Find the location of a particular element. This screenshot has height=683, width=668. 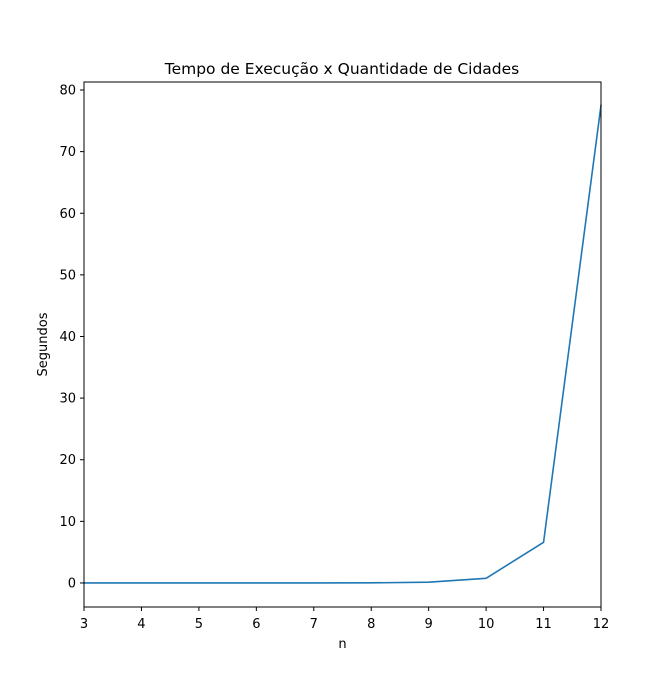

y-axis-ticks: 0 10 20 30 40 50 60 70 80 is located at coordinates (71, 337).